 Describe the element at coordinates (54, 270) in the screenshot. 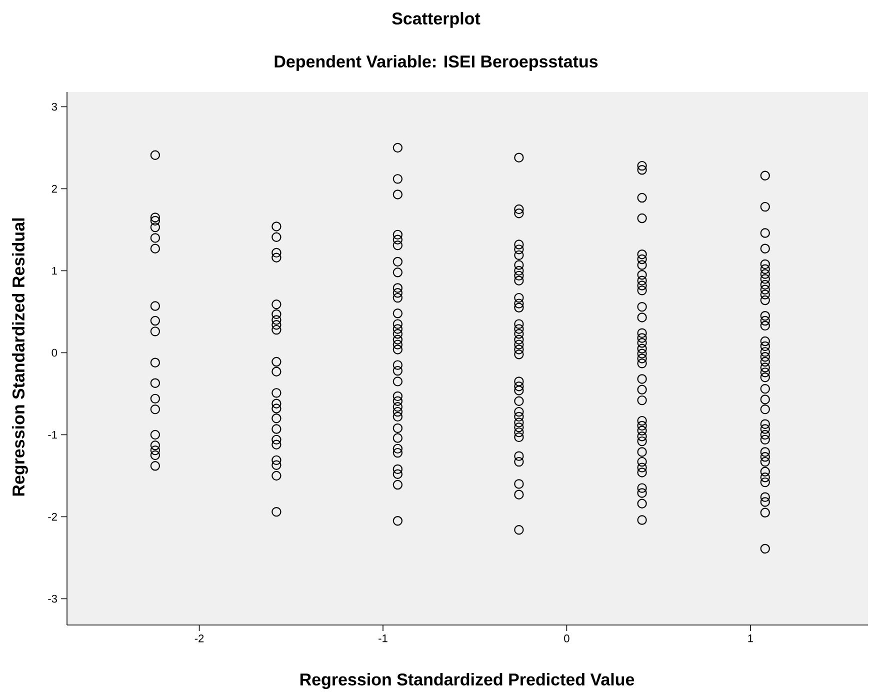

I see `y-tick-label: 1` at that location.